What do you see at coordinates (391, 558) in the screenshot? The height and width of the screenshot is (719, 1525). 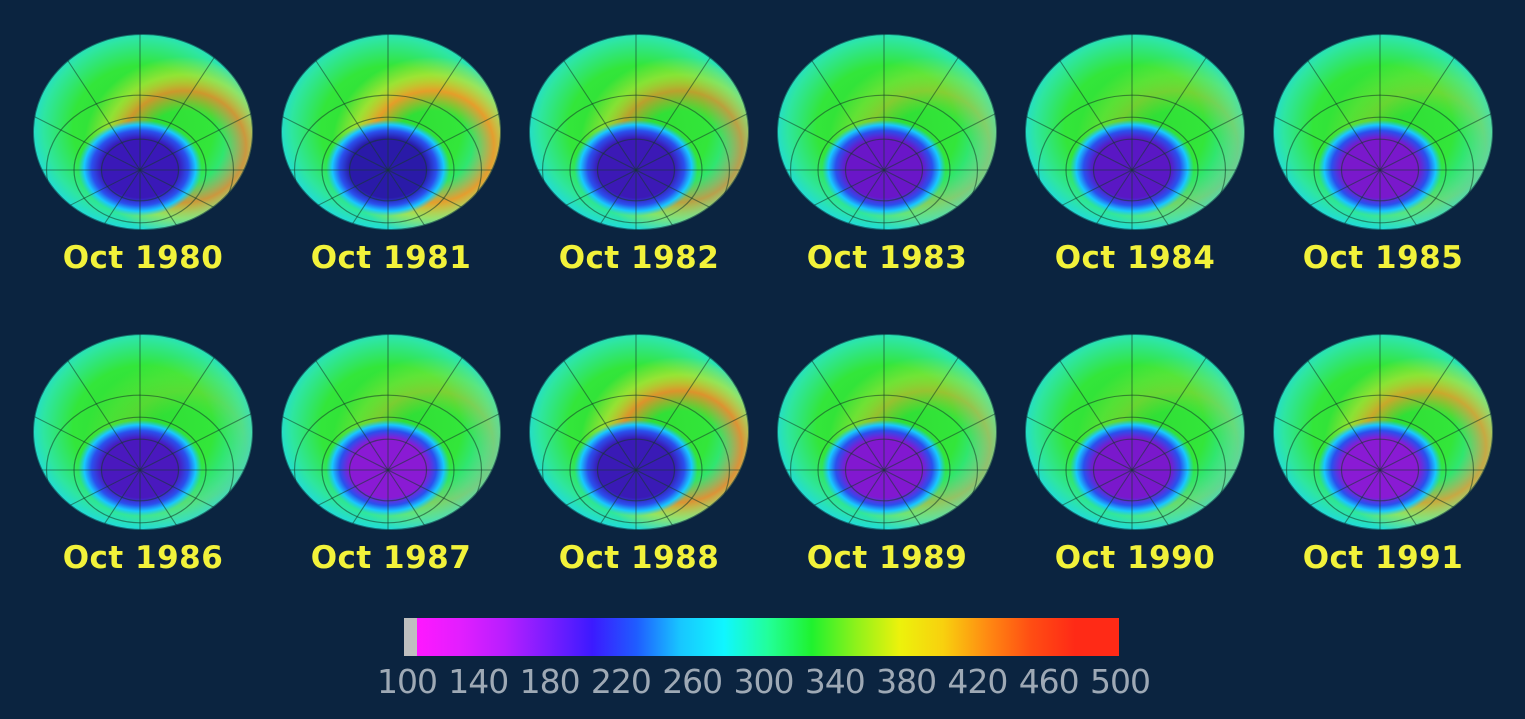 I see `globe-date-caption: Oct 1987` at bounding box center [391, 558].